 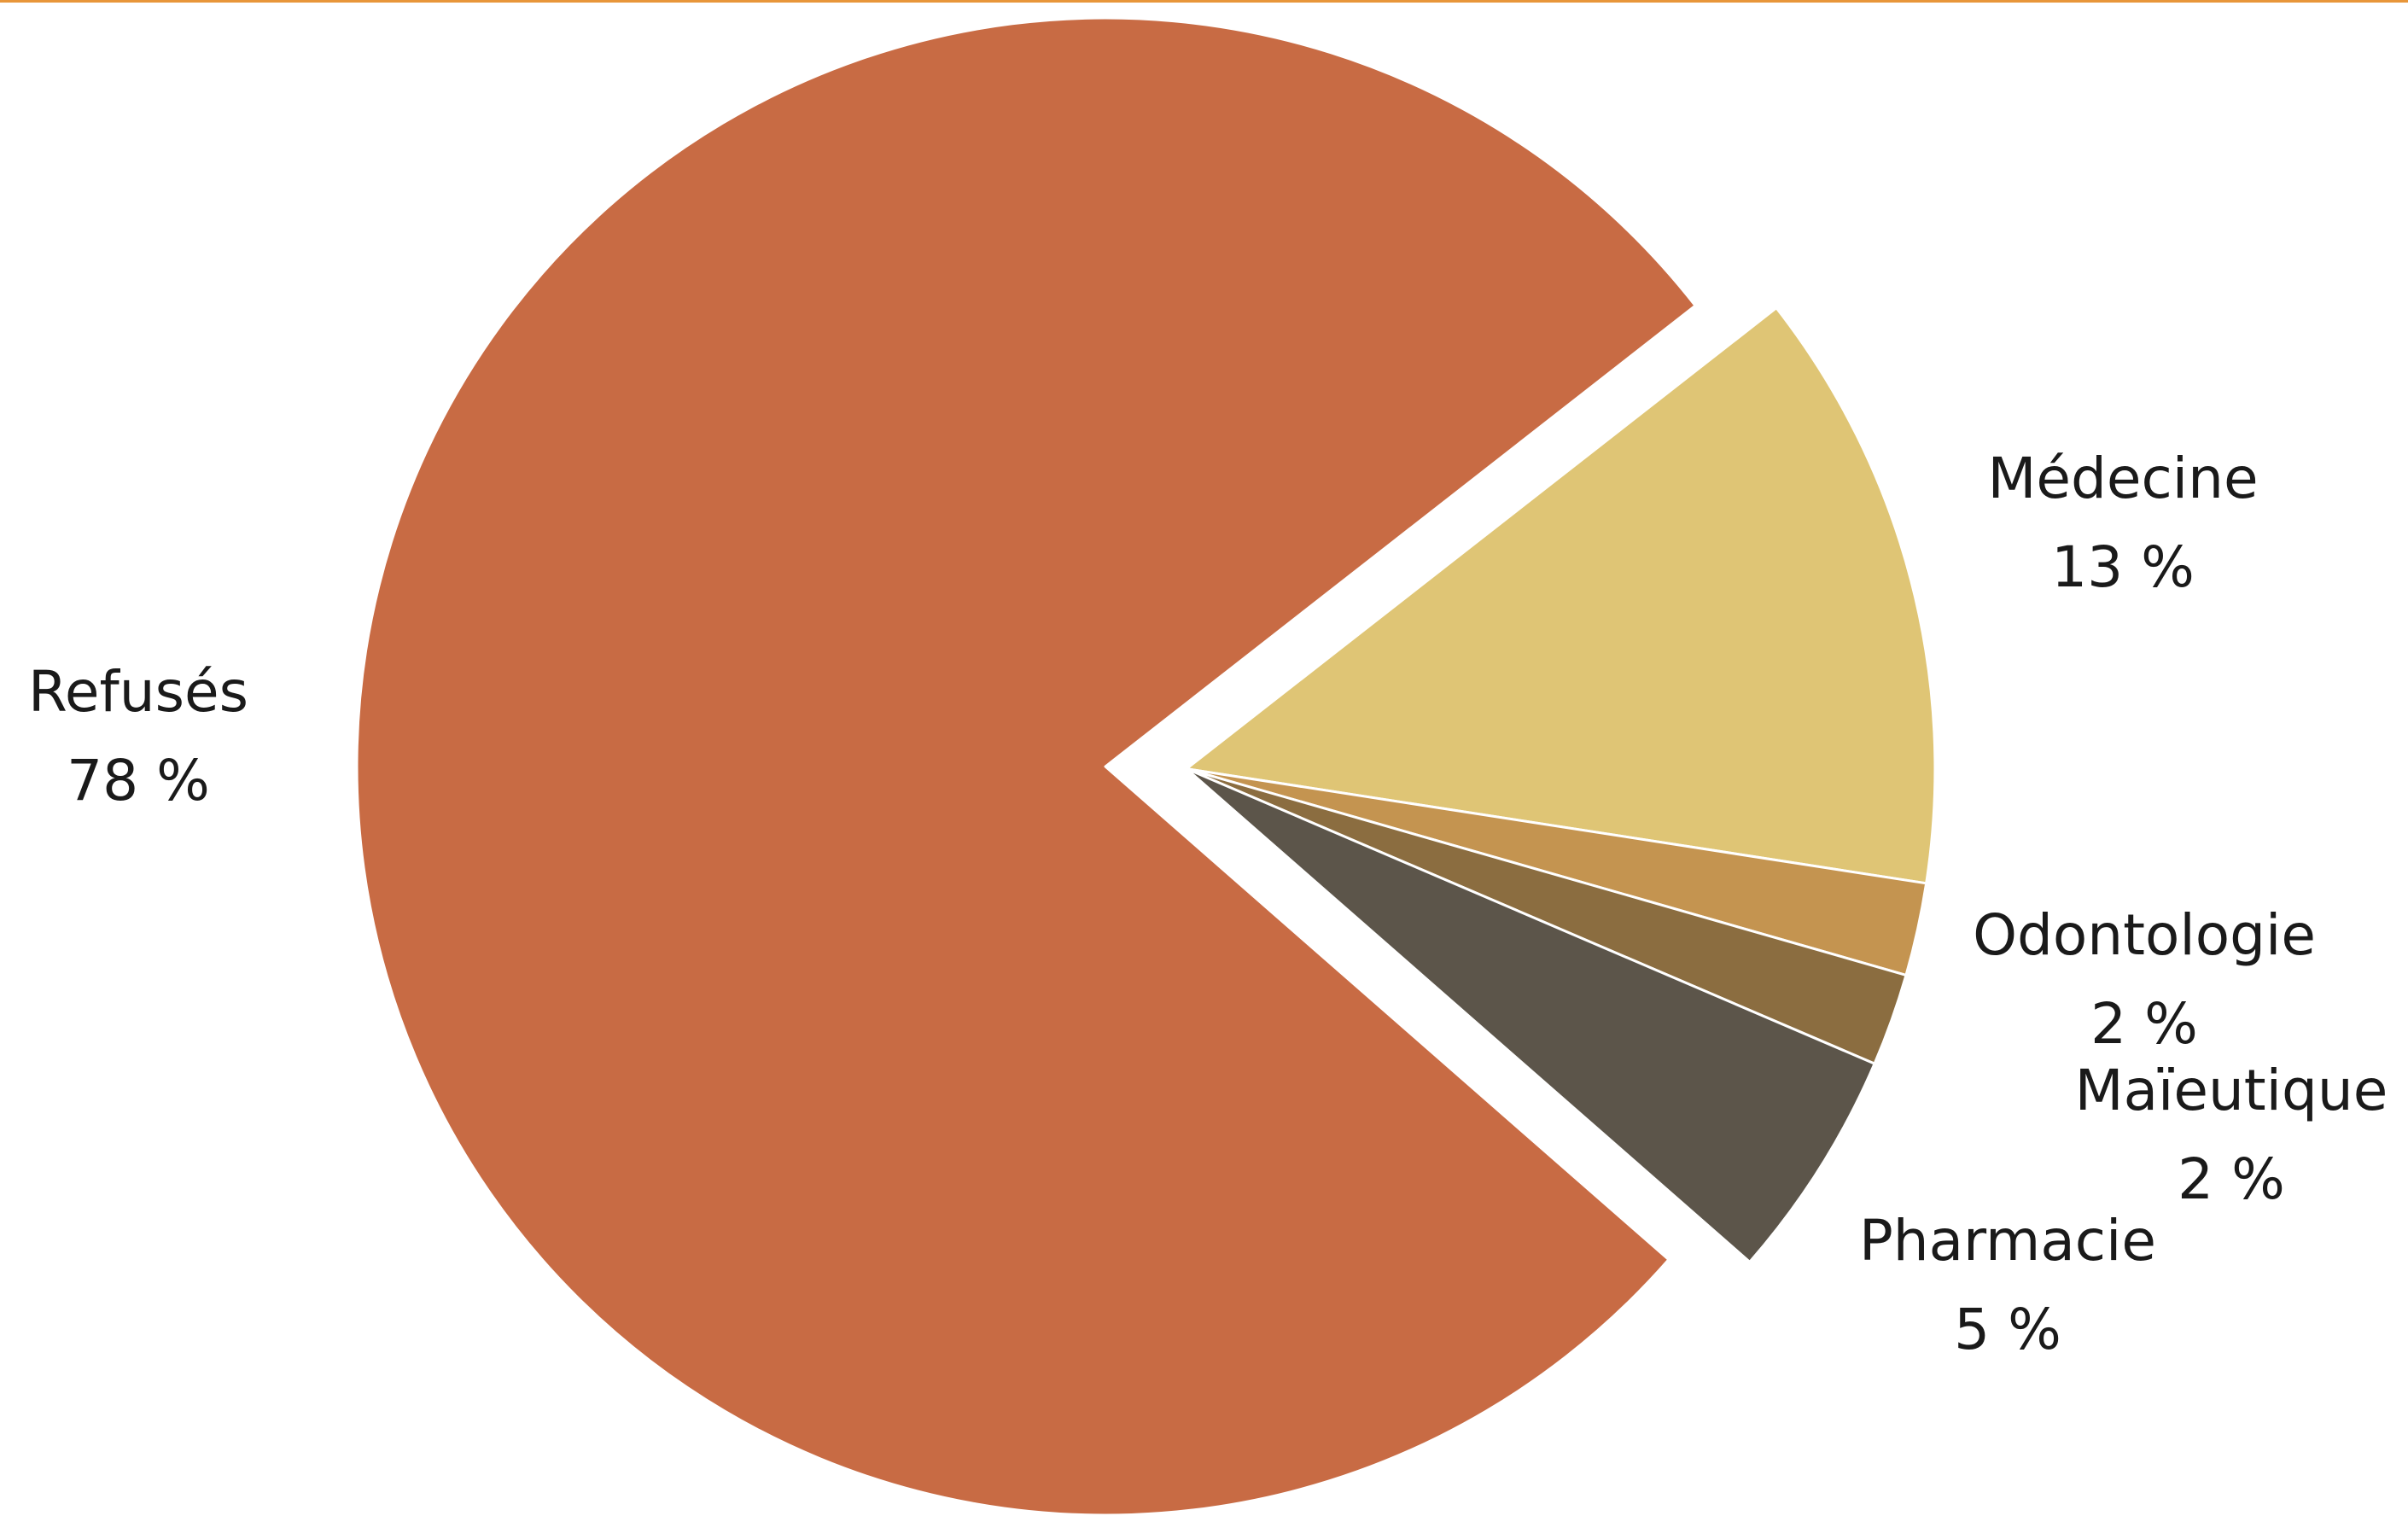 What do you see at coordinates (2123, 567) in the screenshot?
I see `slice-value-medecine: 13 %` at bounding box center [2123, 567].